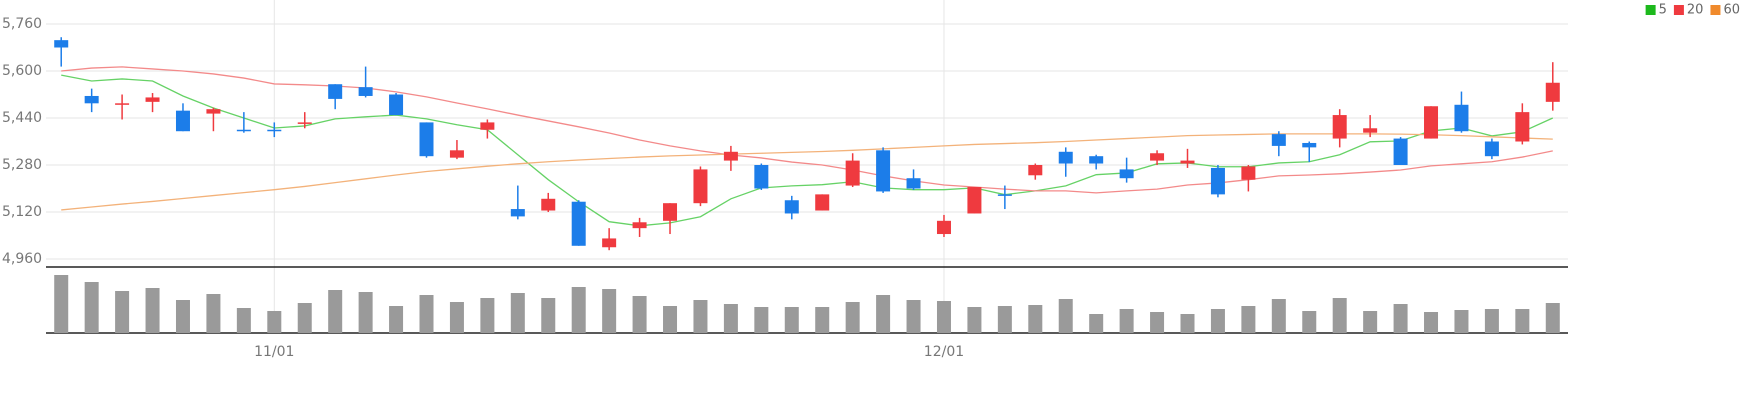  What do you see at coordinates (22, 165) in the screenshot?
I see `y-tick-label: 5,280` at bounding box center [22, 165].